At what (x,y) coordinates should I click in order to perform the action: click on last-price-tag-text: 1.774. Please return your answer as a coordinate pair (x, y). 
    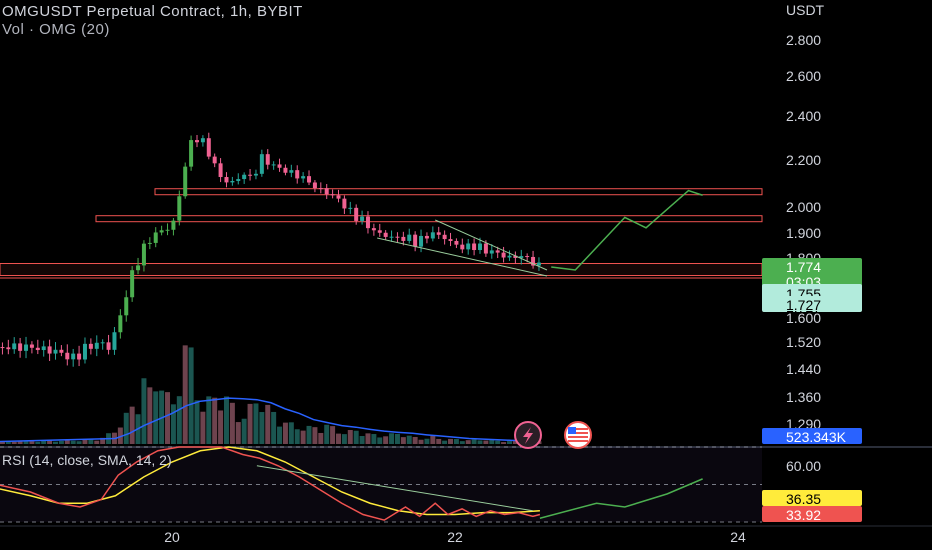
    Looking at the image, I should click on (803, 267).